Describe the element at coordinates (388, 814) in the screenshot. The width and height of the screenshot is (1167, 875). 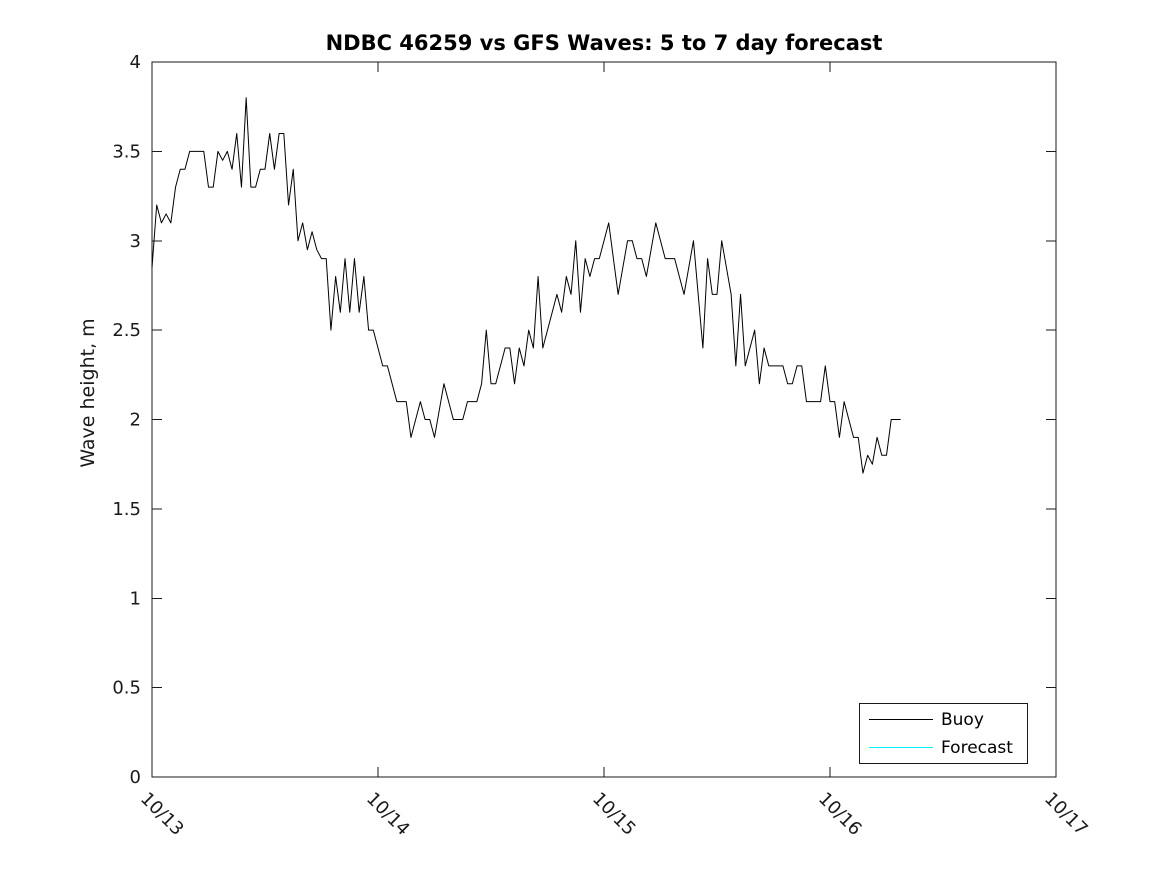
I see `x-tick-label: 10/14` at that location.